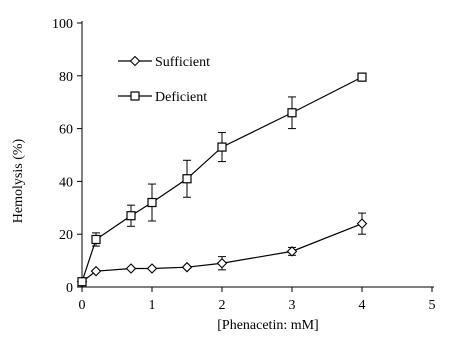  Describe the element at coordinates (222, 253) in the screenshot. I see `series-line-sufficient` at that location.